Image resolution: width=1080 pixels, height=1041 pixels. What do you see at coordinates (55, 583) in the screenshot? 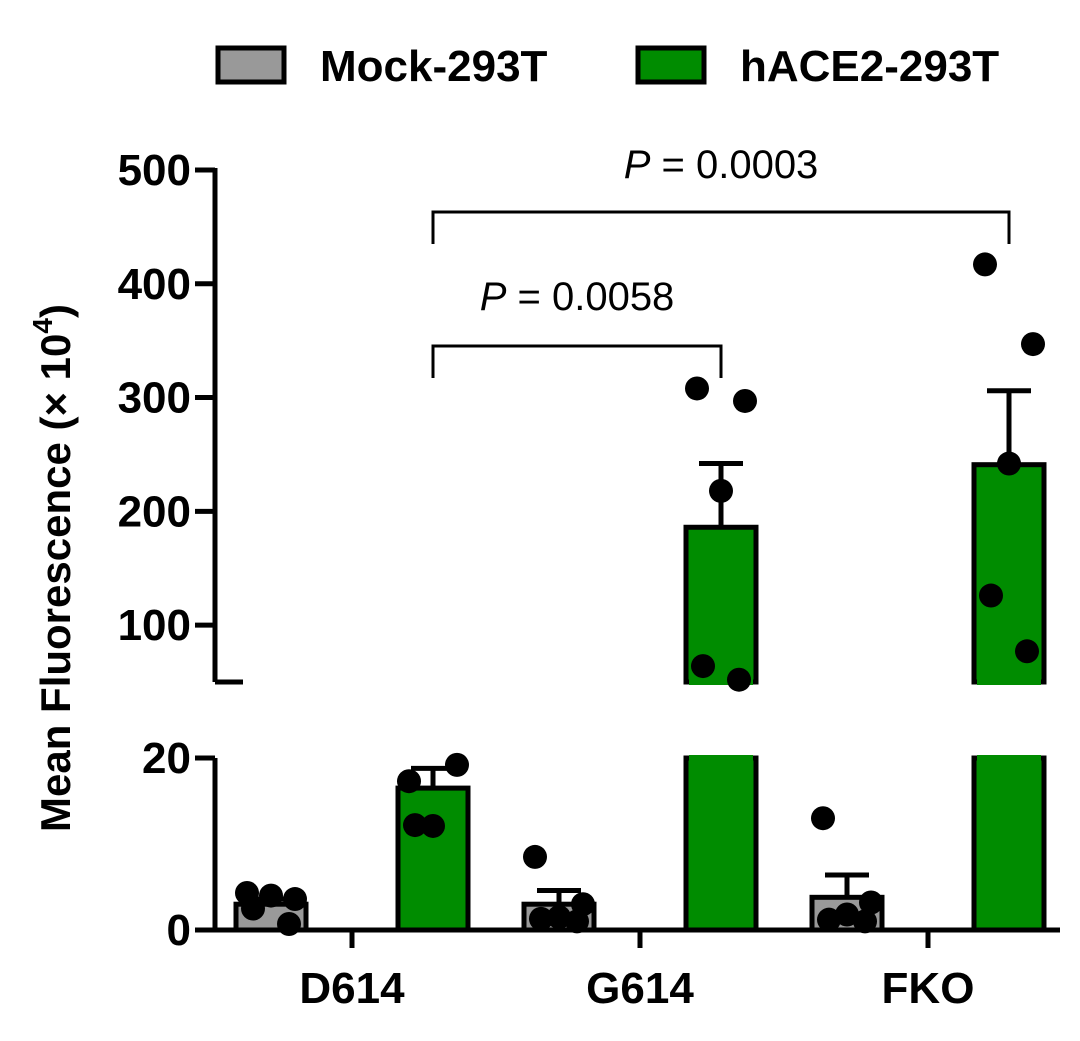
I see `y-axis-label-main: Mean Fluorescence (× 10` at bounding box center [55, 583].